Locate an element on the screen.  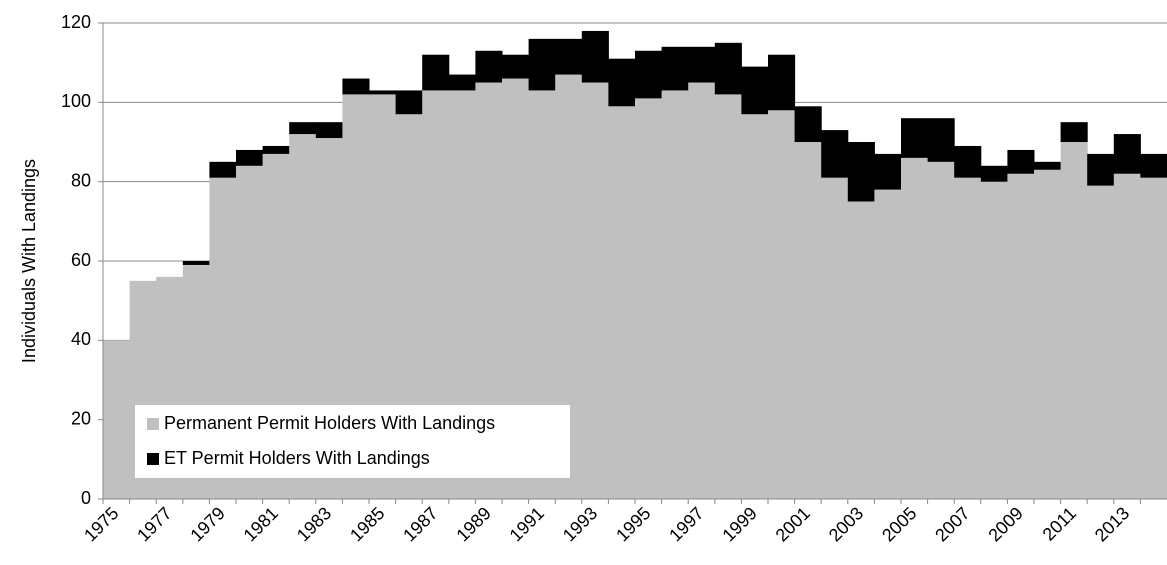
x-tick-label: 2001 is located at coordinates (793, 524).